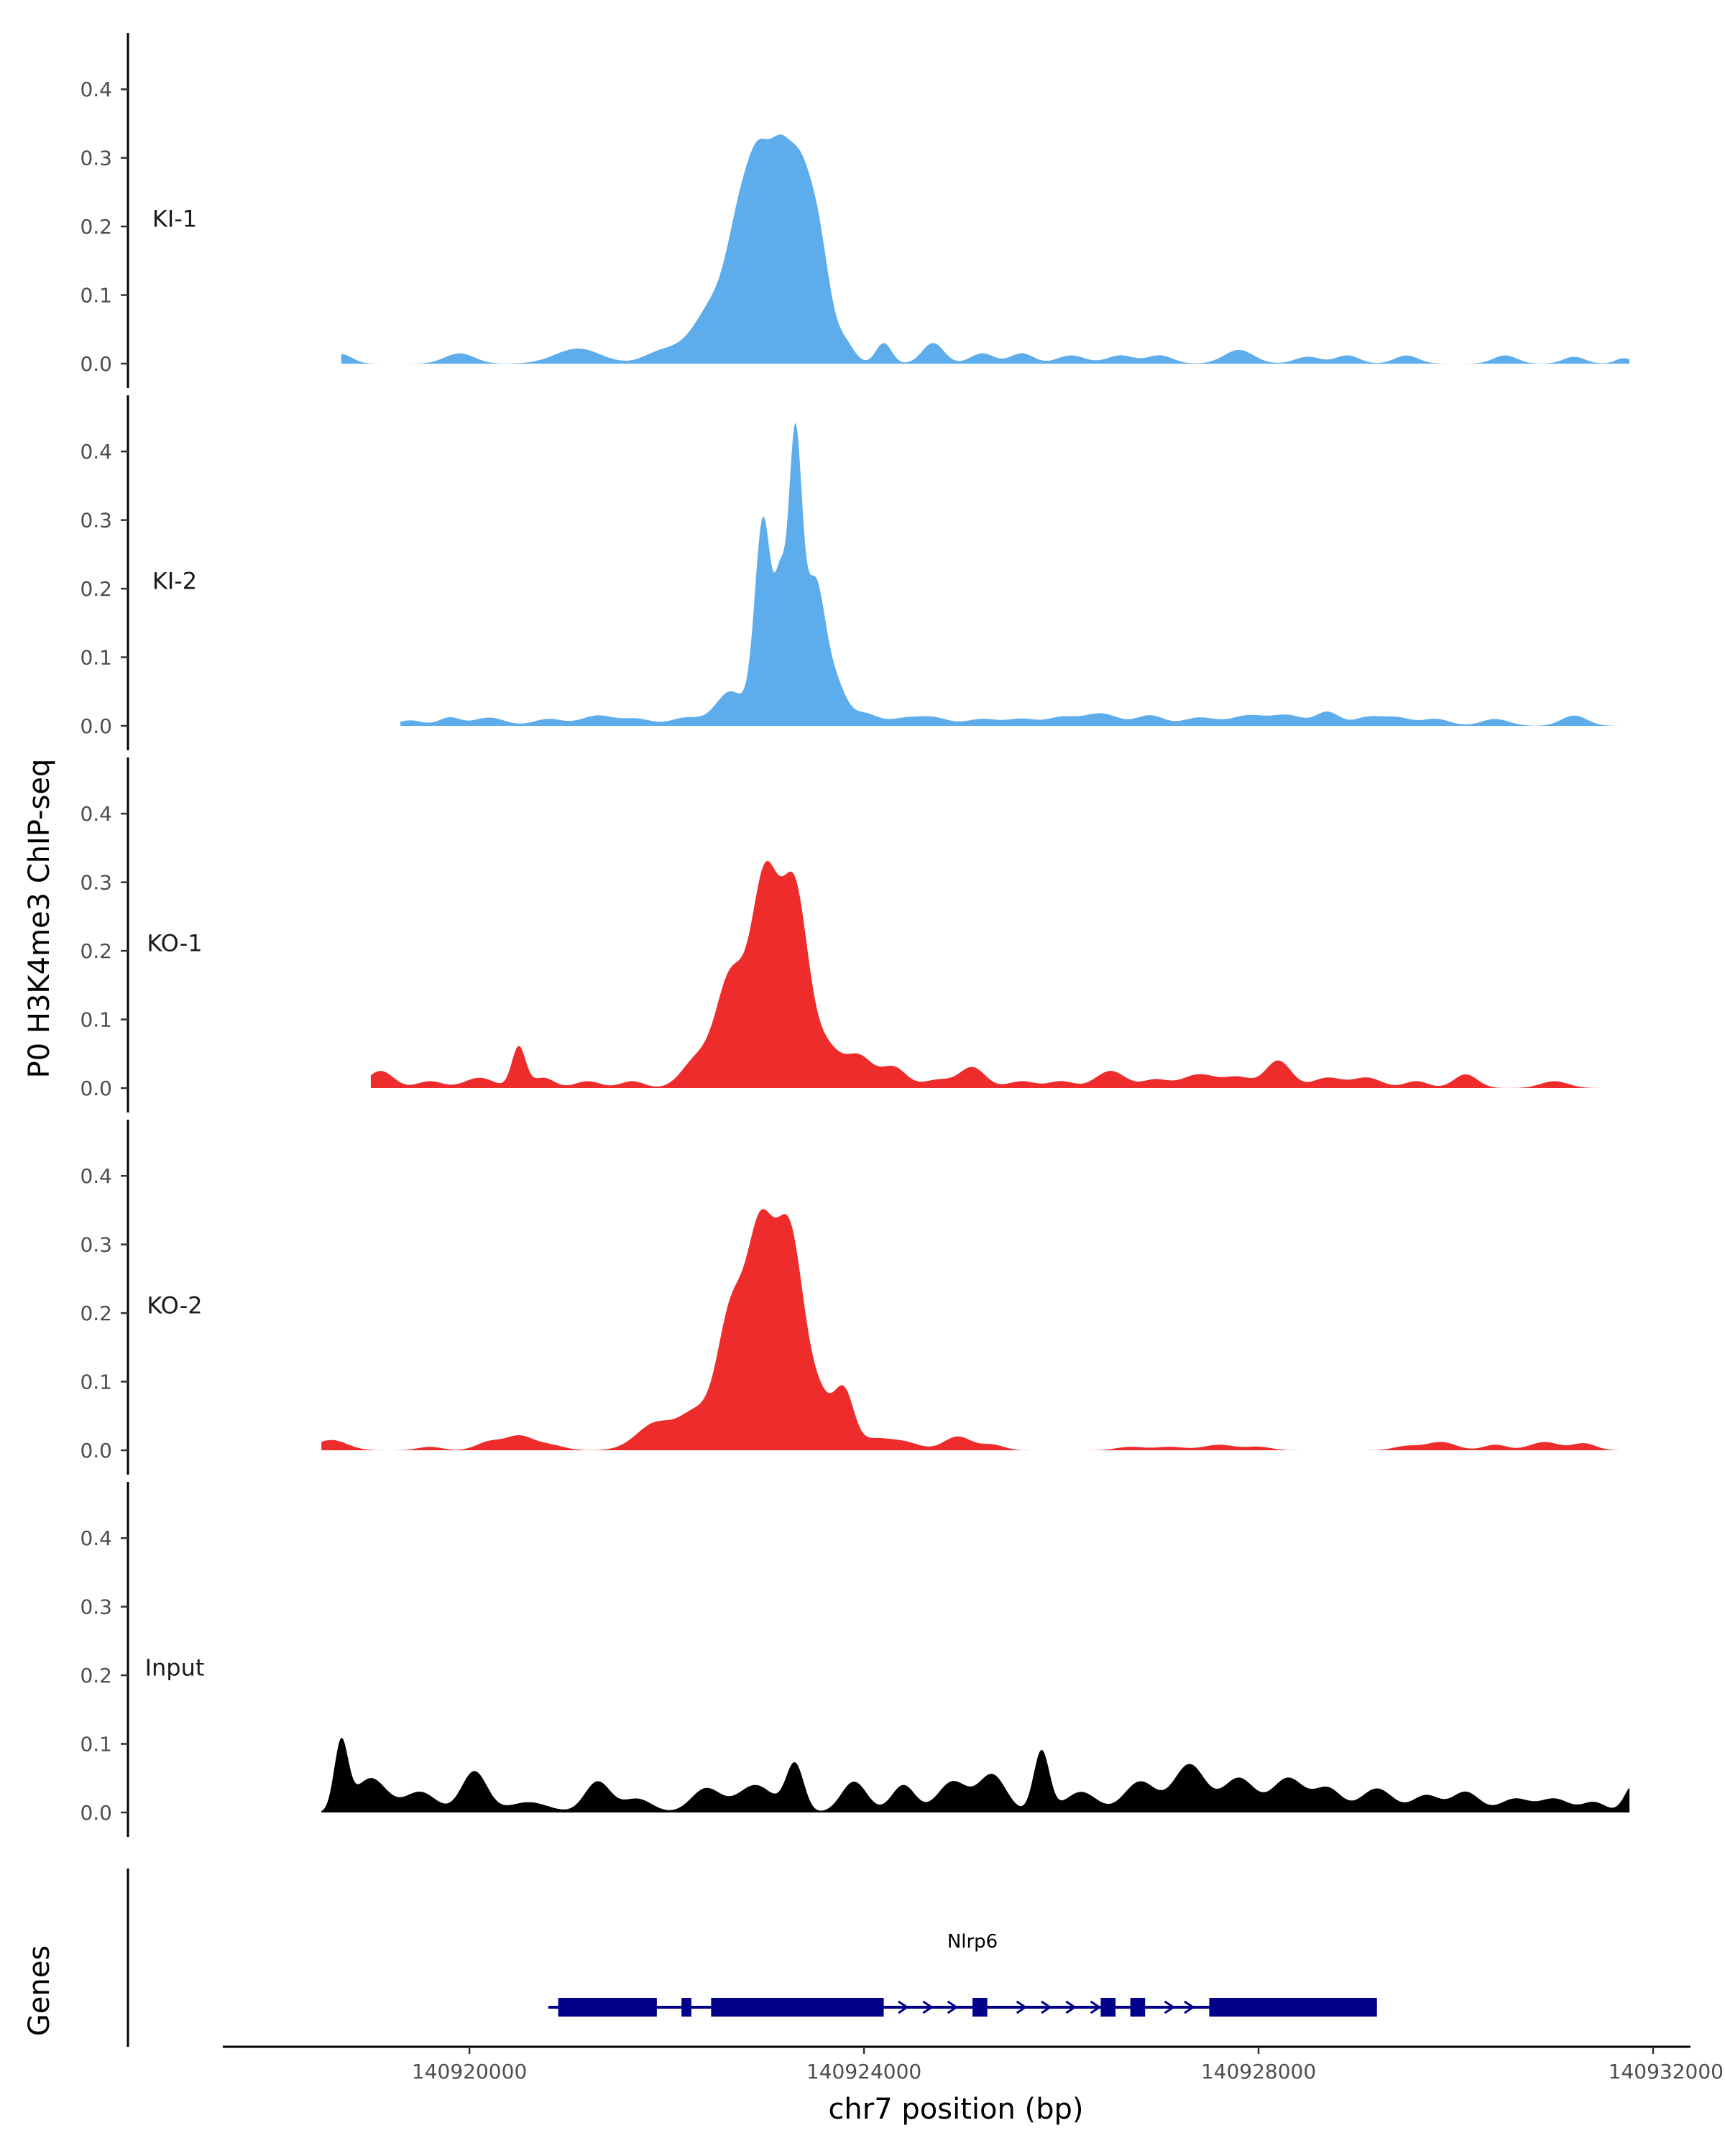 The width and height of the screenshot is (1725, 2156). Describe the element at coordinates (174, 944) in the screenshot. I see `track-label: KO-1` at that location.